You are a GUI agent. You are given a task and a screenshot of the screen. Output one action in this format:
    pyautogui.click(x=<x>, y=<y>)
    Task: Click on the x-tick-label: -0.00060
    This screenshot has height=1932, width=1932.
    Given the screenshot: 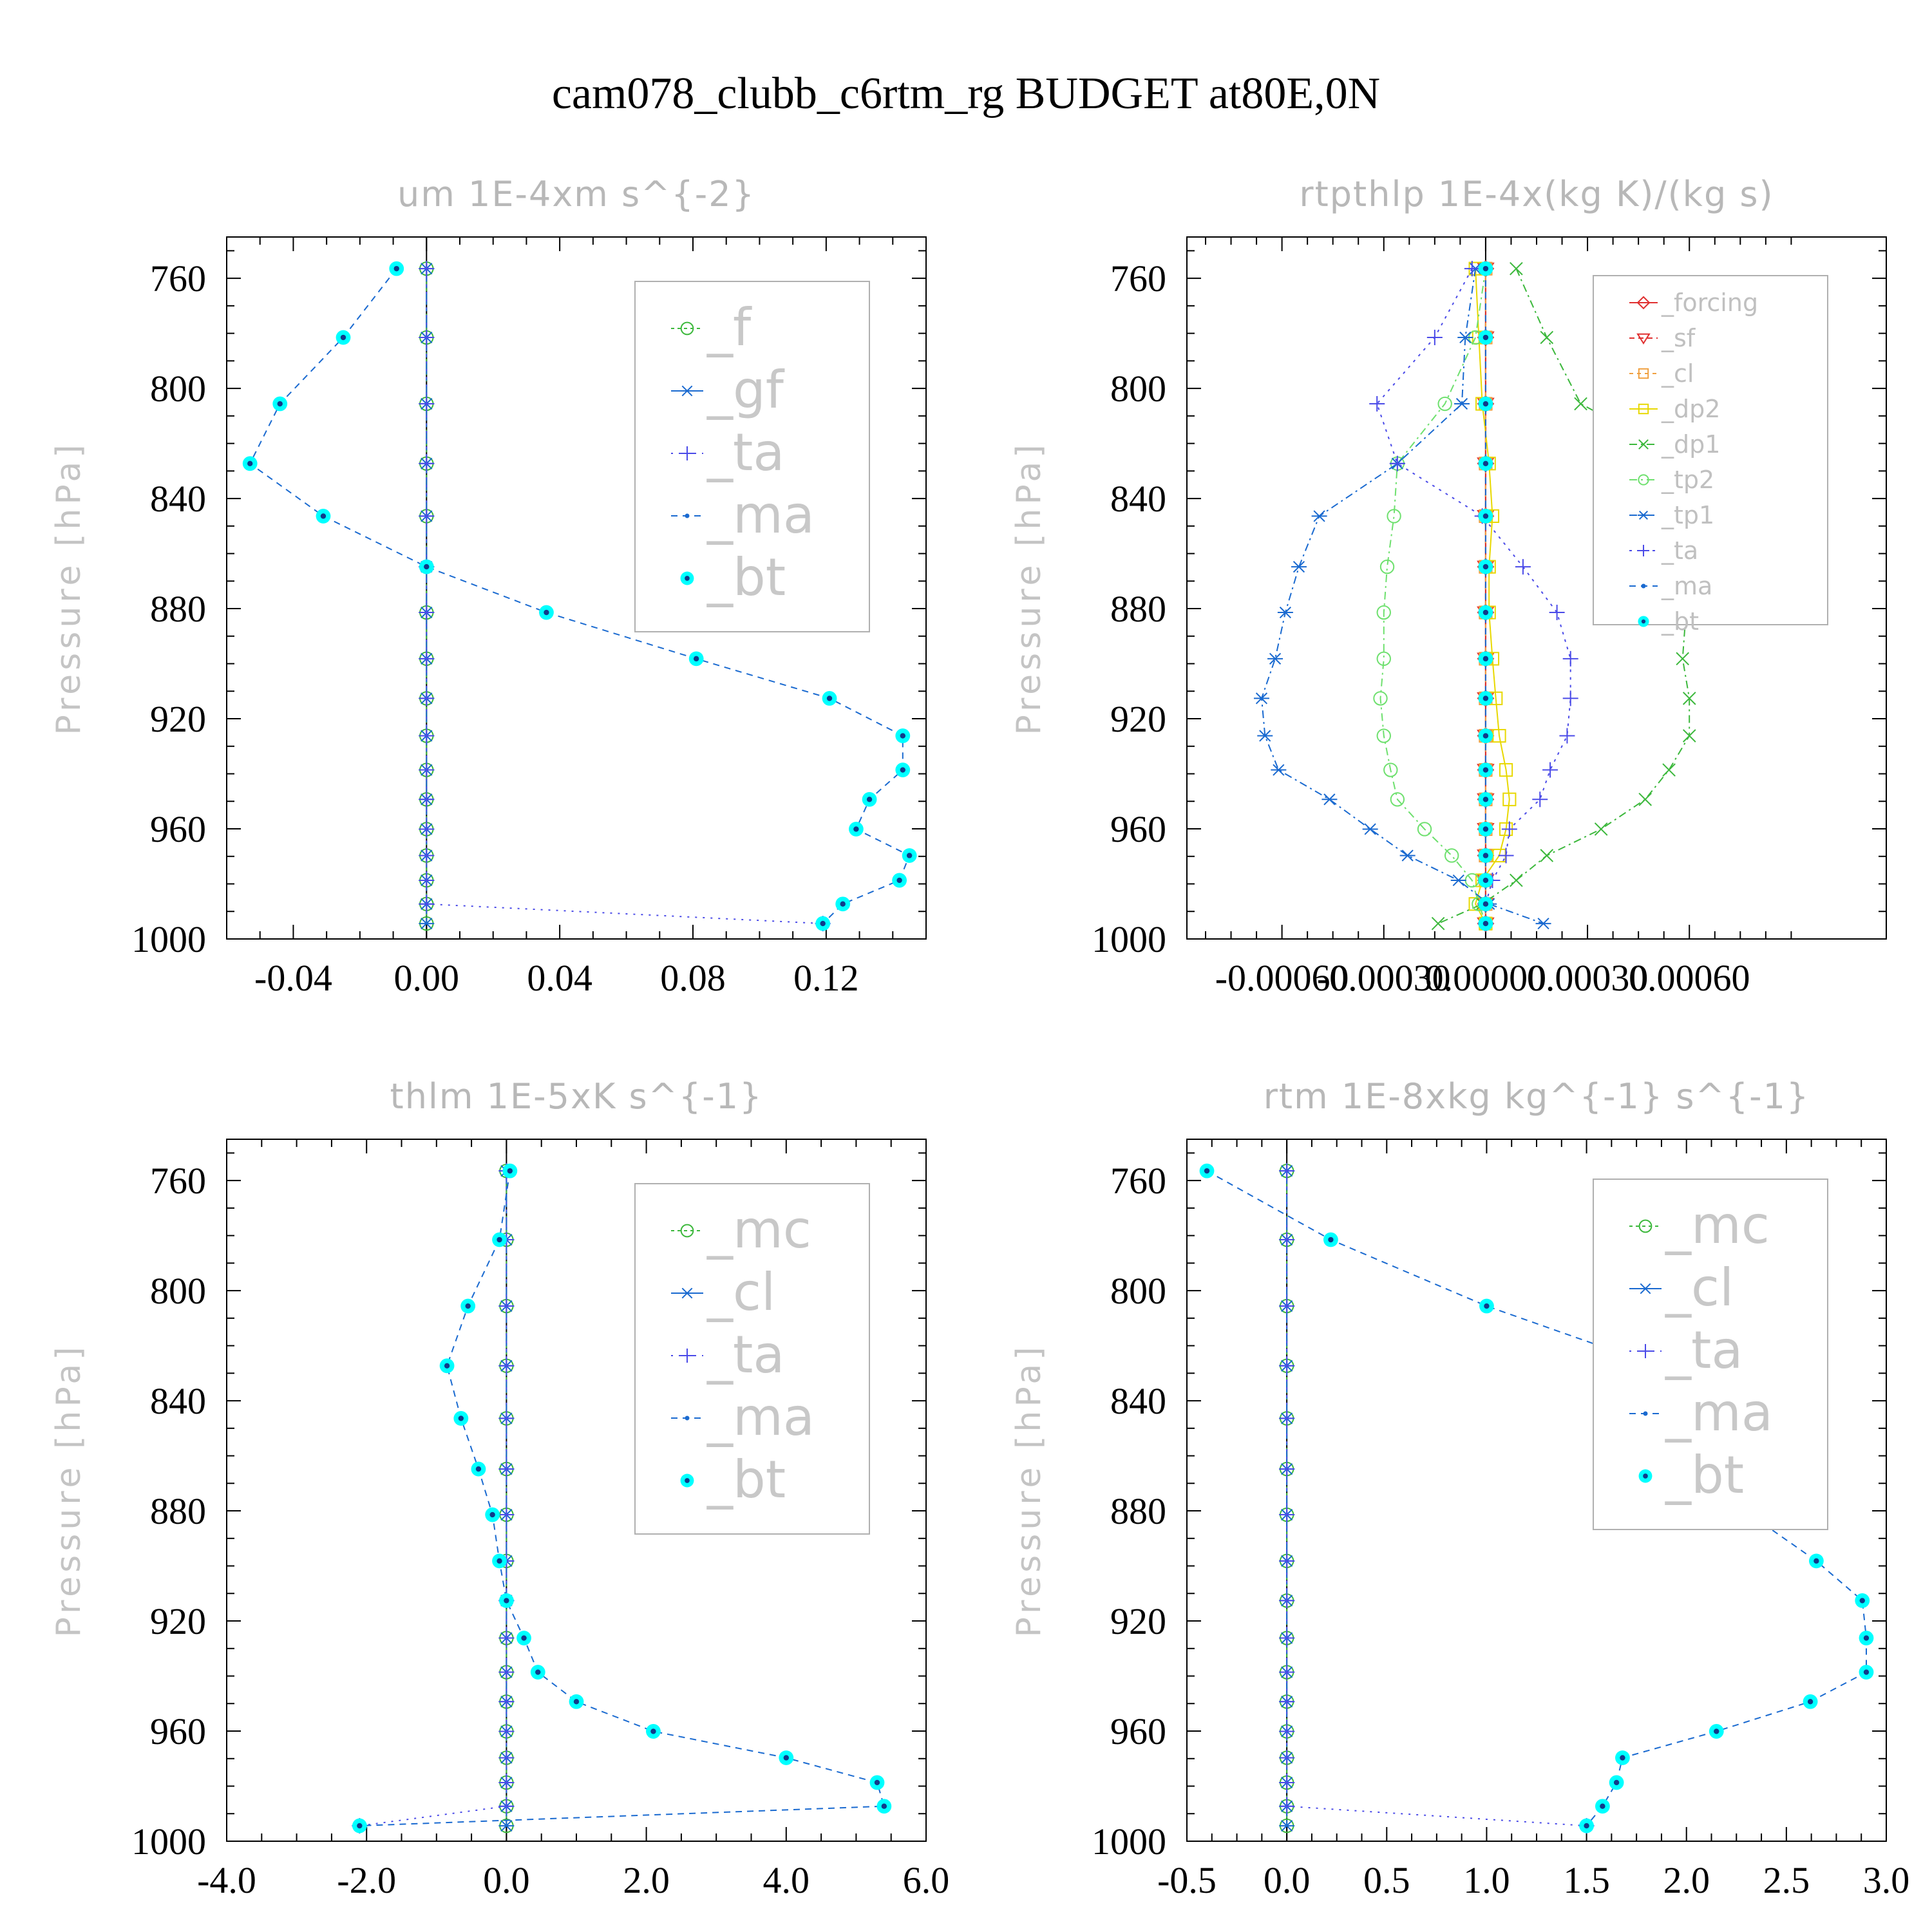 What is the action you would take?
    pyautogui.click(x=1282, y=978)
    